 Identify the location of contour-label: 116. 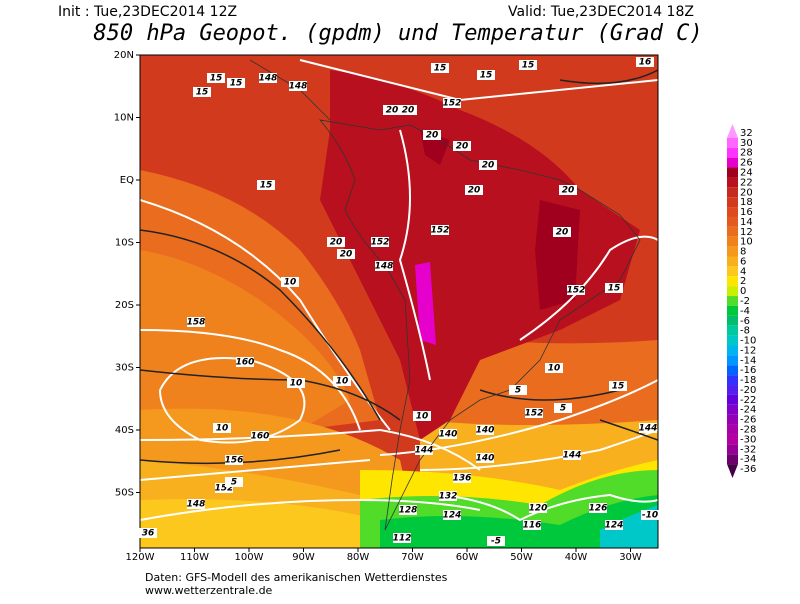
(532, 526).